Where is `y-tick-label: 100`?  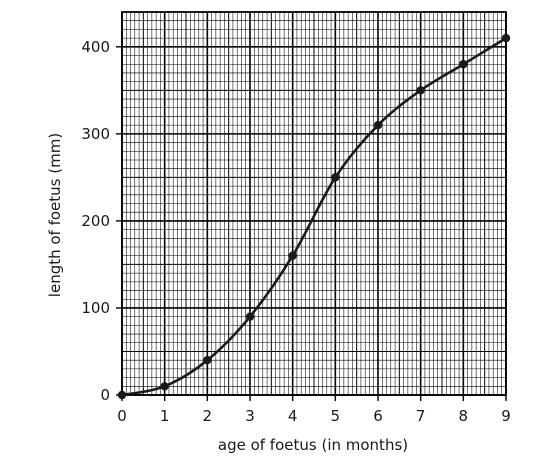 y-tick-label: 100 is located at coordinates (95, 308).